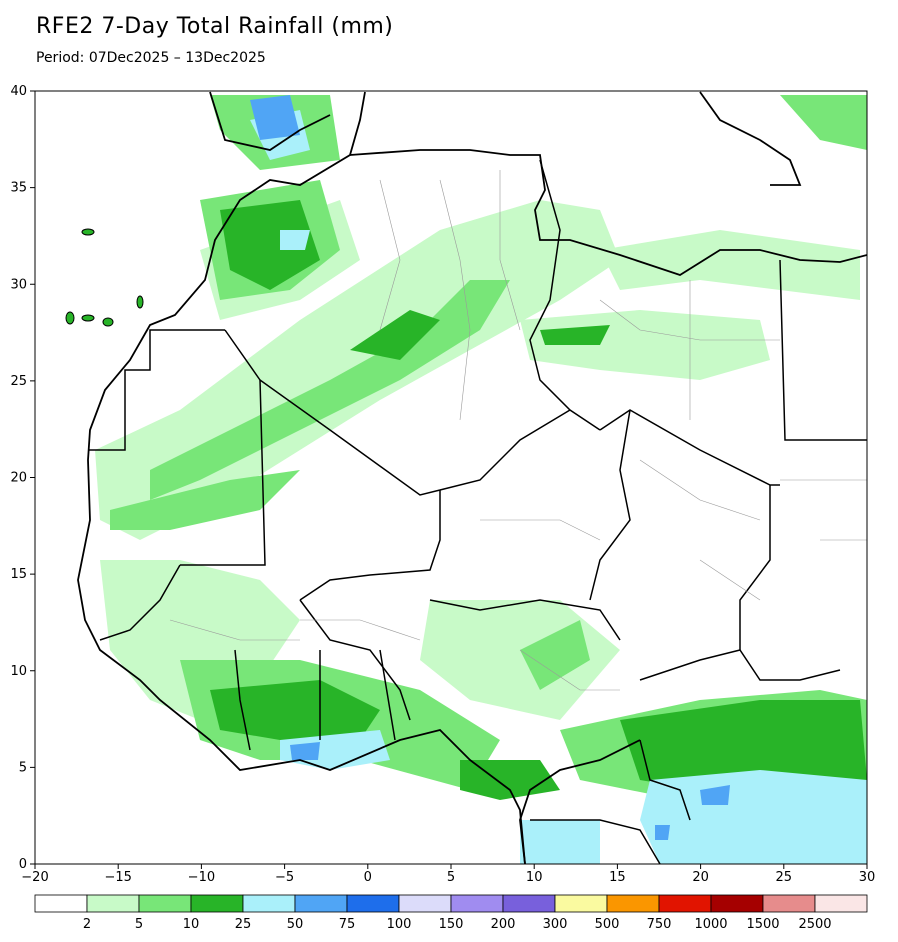 This screenshot has height=942, width=898. I want to click on colorbar-label: 1000, so click(710, 924).